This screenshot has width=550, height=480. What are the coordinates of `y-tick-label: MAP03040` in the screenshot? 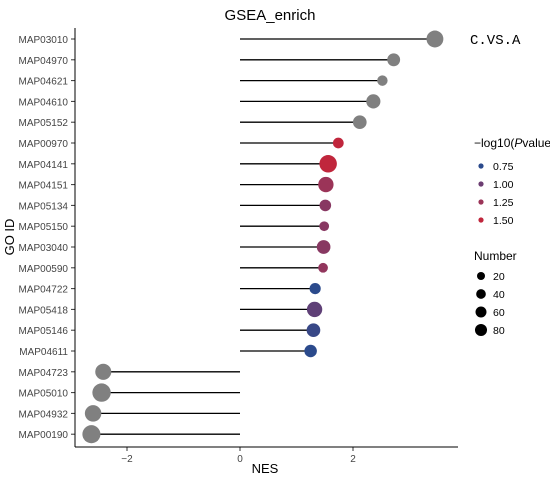 It's located at (44, 248).